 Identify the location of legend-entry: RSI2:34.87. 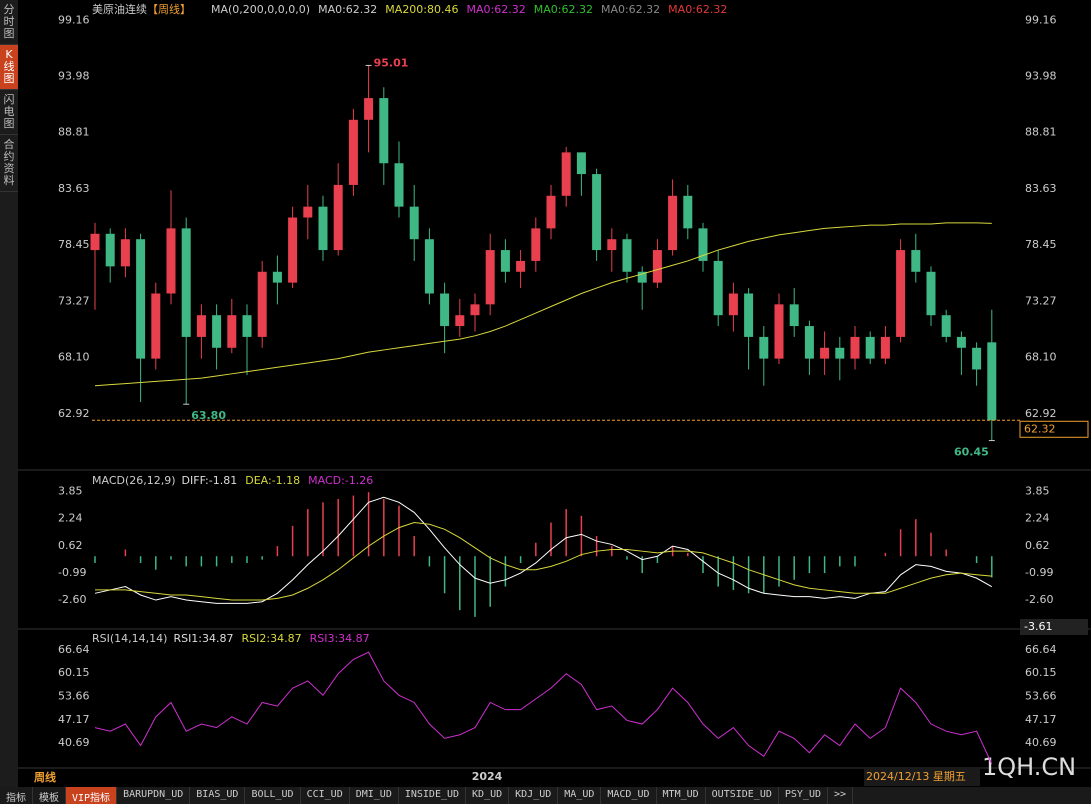
(272, 638).